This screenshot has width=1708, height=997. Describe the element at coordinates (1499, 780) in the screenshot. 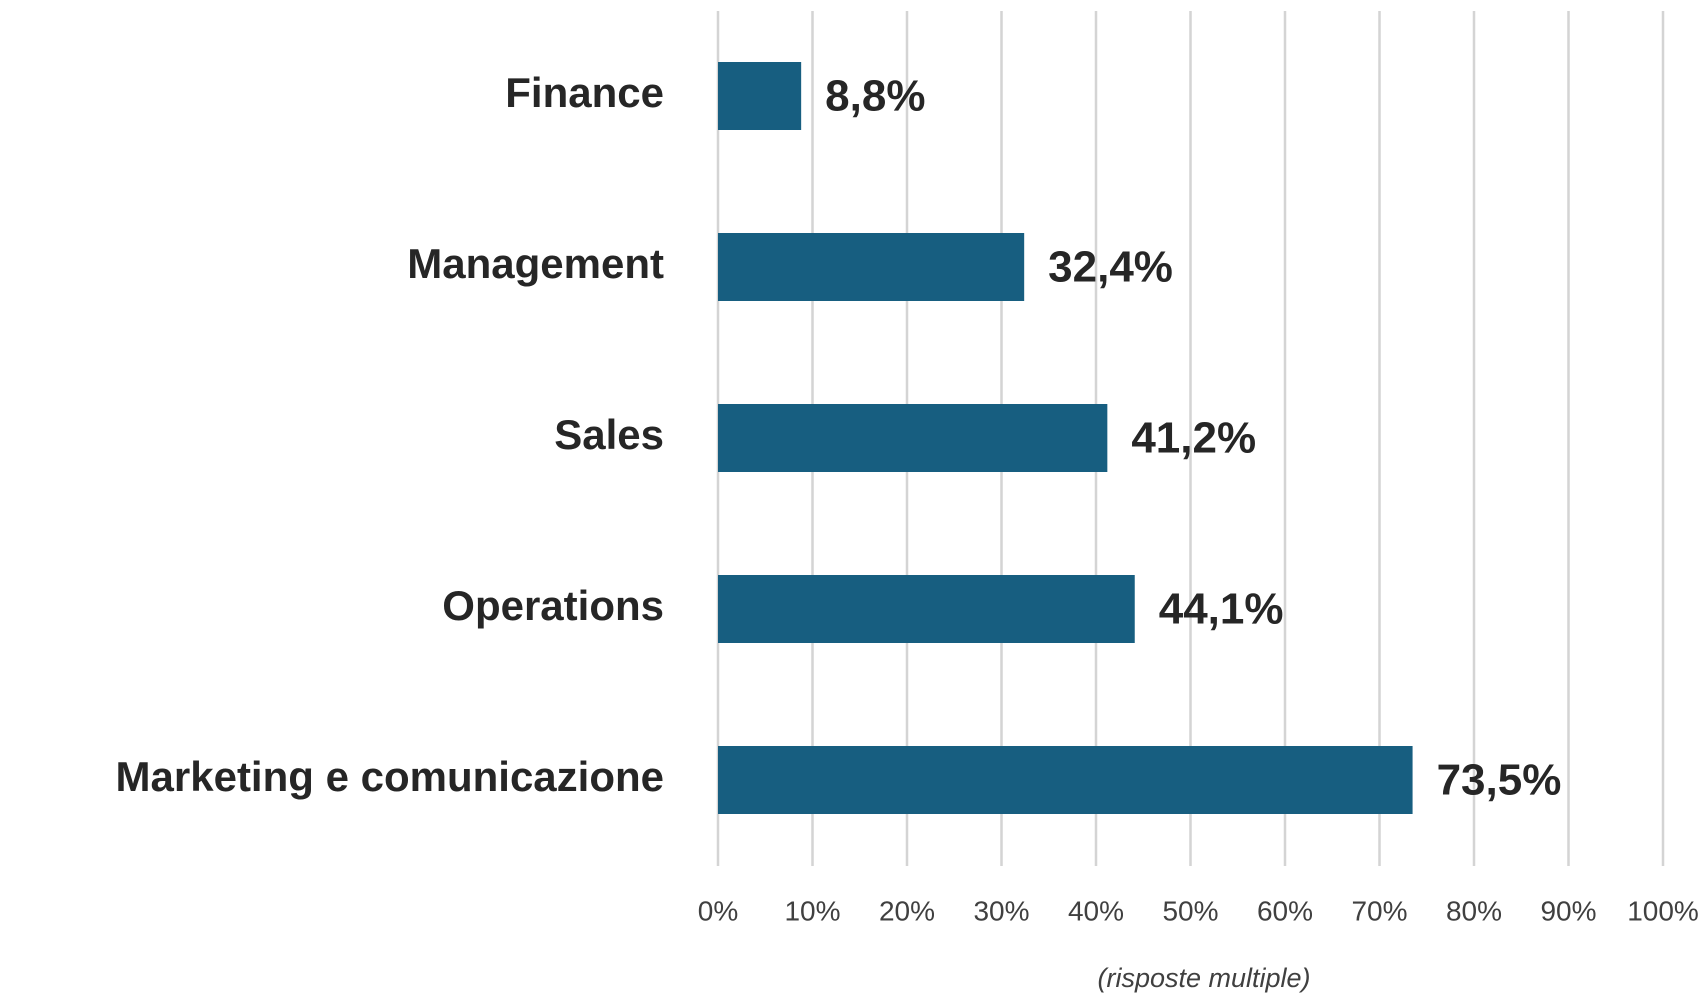

I see `value-label: 73,5%` at that location.